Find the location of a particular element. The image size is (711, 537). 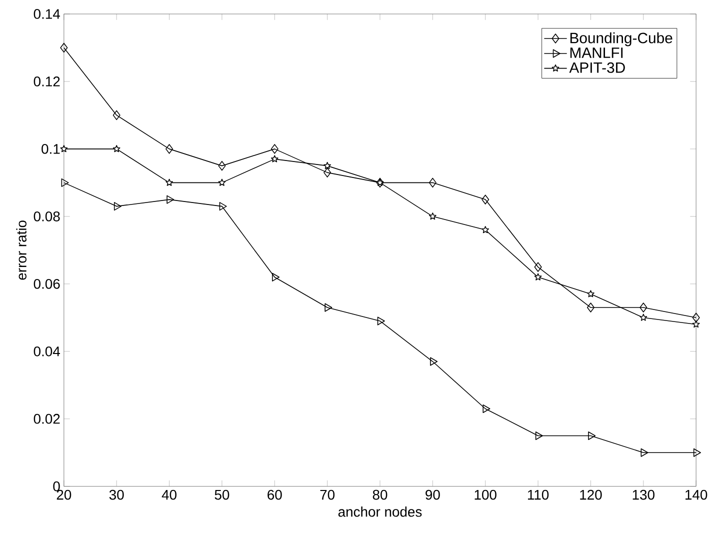

legend-label: APIT-3D is located at coordinates (597, 67).